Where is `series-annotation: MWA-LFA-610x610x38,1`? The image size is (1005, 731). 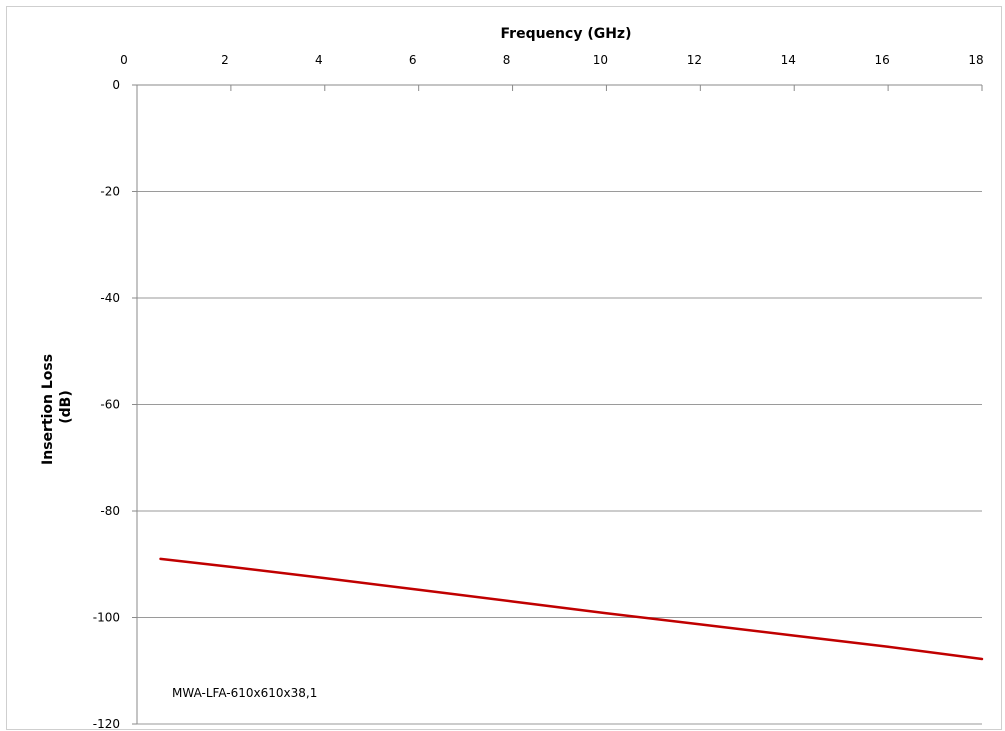
series-annotation: MWA-LFA-610x610x38,1 is located at coordinates (244, 693).